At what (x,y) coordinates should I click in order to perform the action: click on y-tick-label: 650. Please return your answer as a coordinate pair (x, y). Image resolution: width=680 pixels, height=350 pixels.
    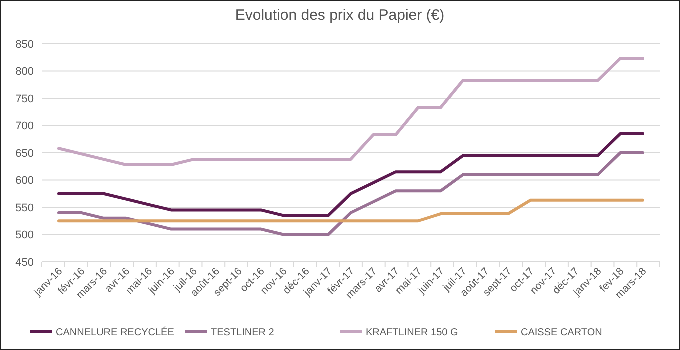
    Looking at the image, I should click on (25, 154).